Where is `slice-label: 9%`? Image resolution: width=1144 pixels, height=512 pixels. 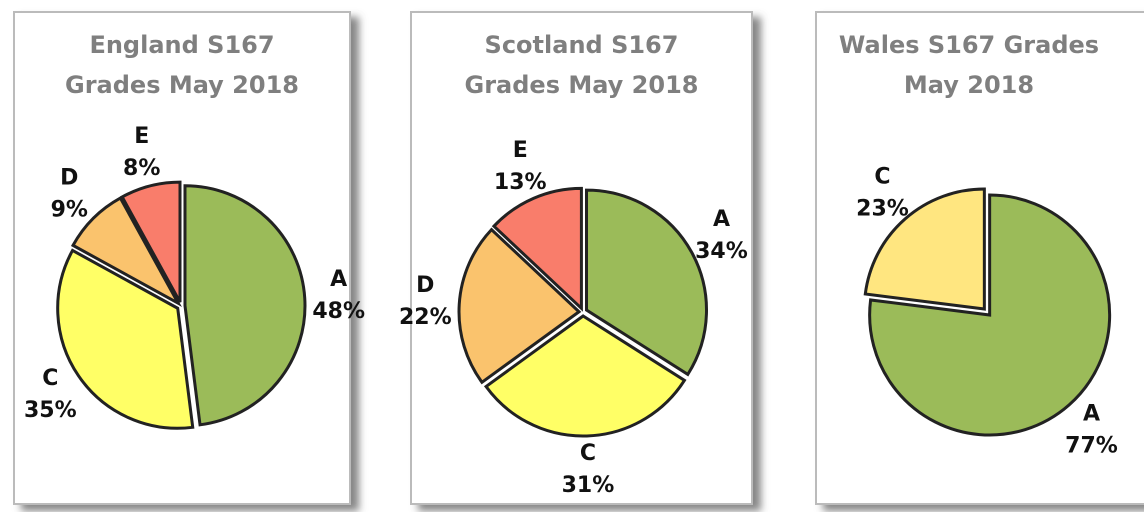
slice-label: 9% is located at coordinates (69, 209).